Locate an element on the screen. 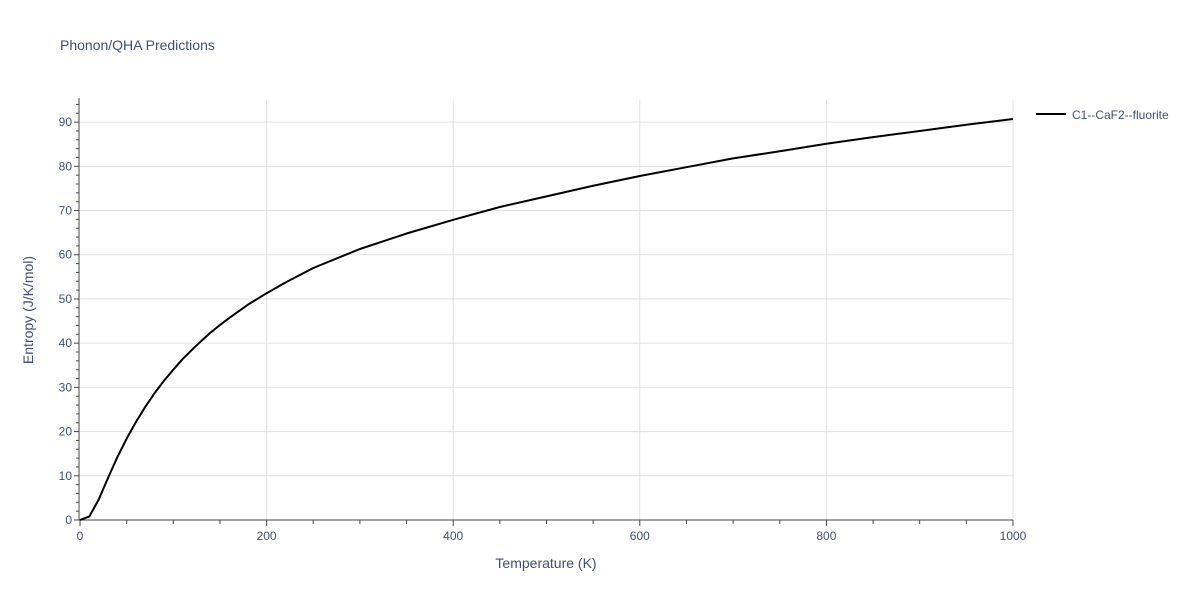 Image resolution: width=1200 pixels, height=600 pixels. legend: C1--CaF2--fluorite is located at coordinates (1102, 115).